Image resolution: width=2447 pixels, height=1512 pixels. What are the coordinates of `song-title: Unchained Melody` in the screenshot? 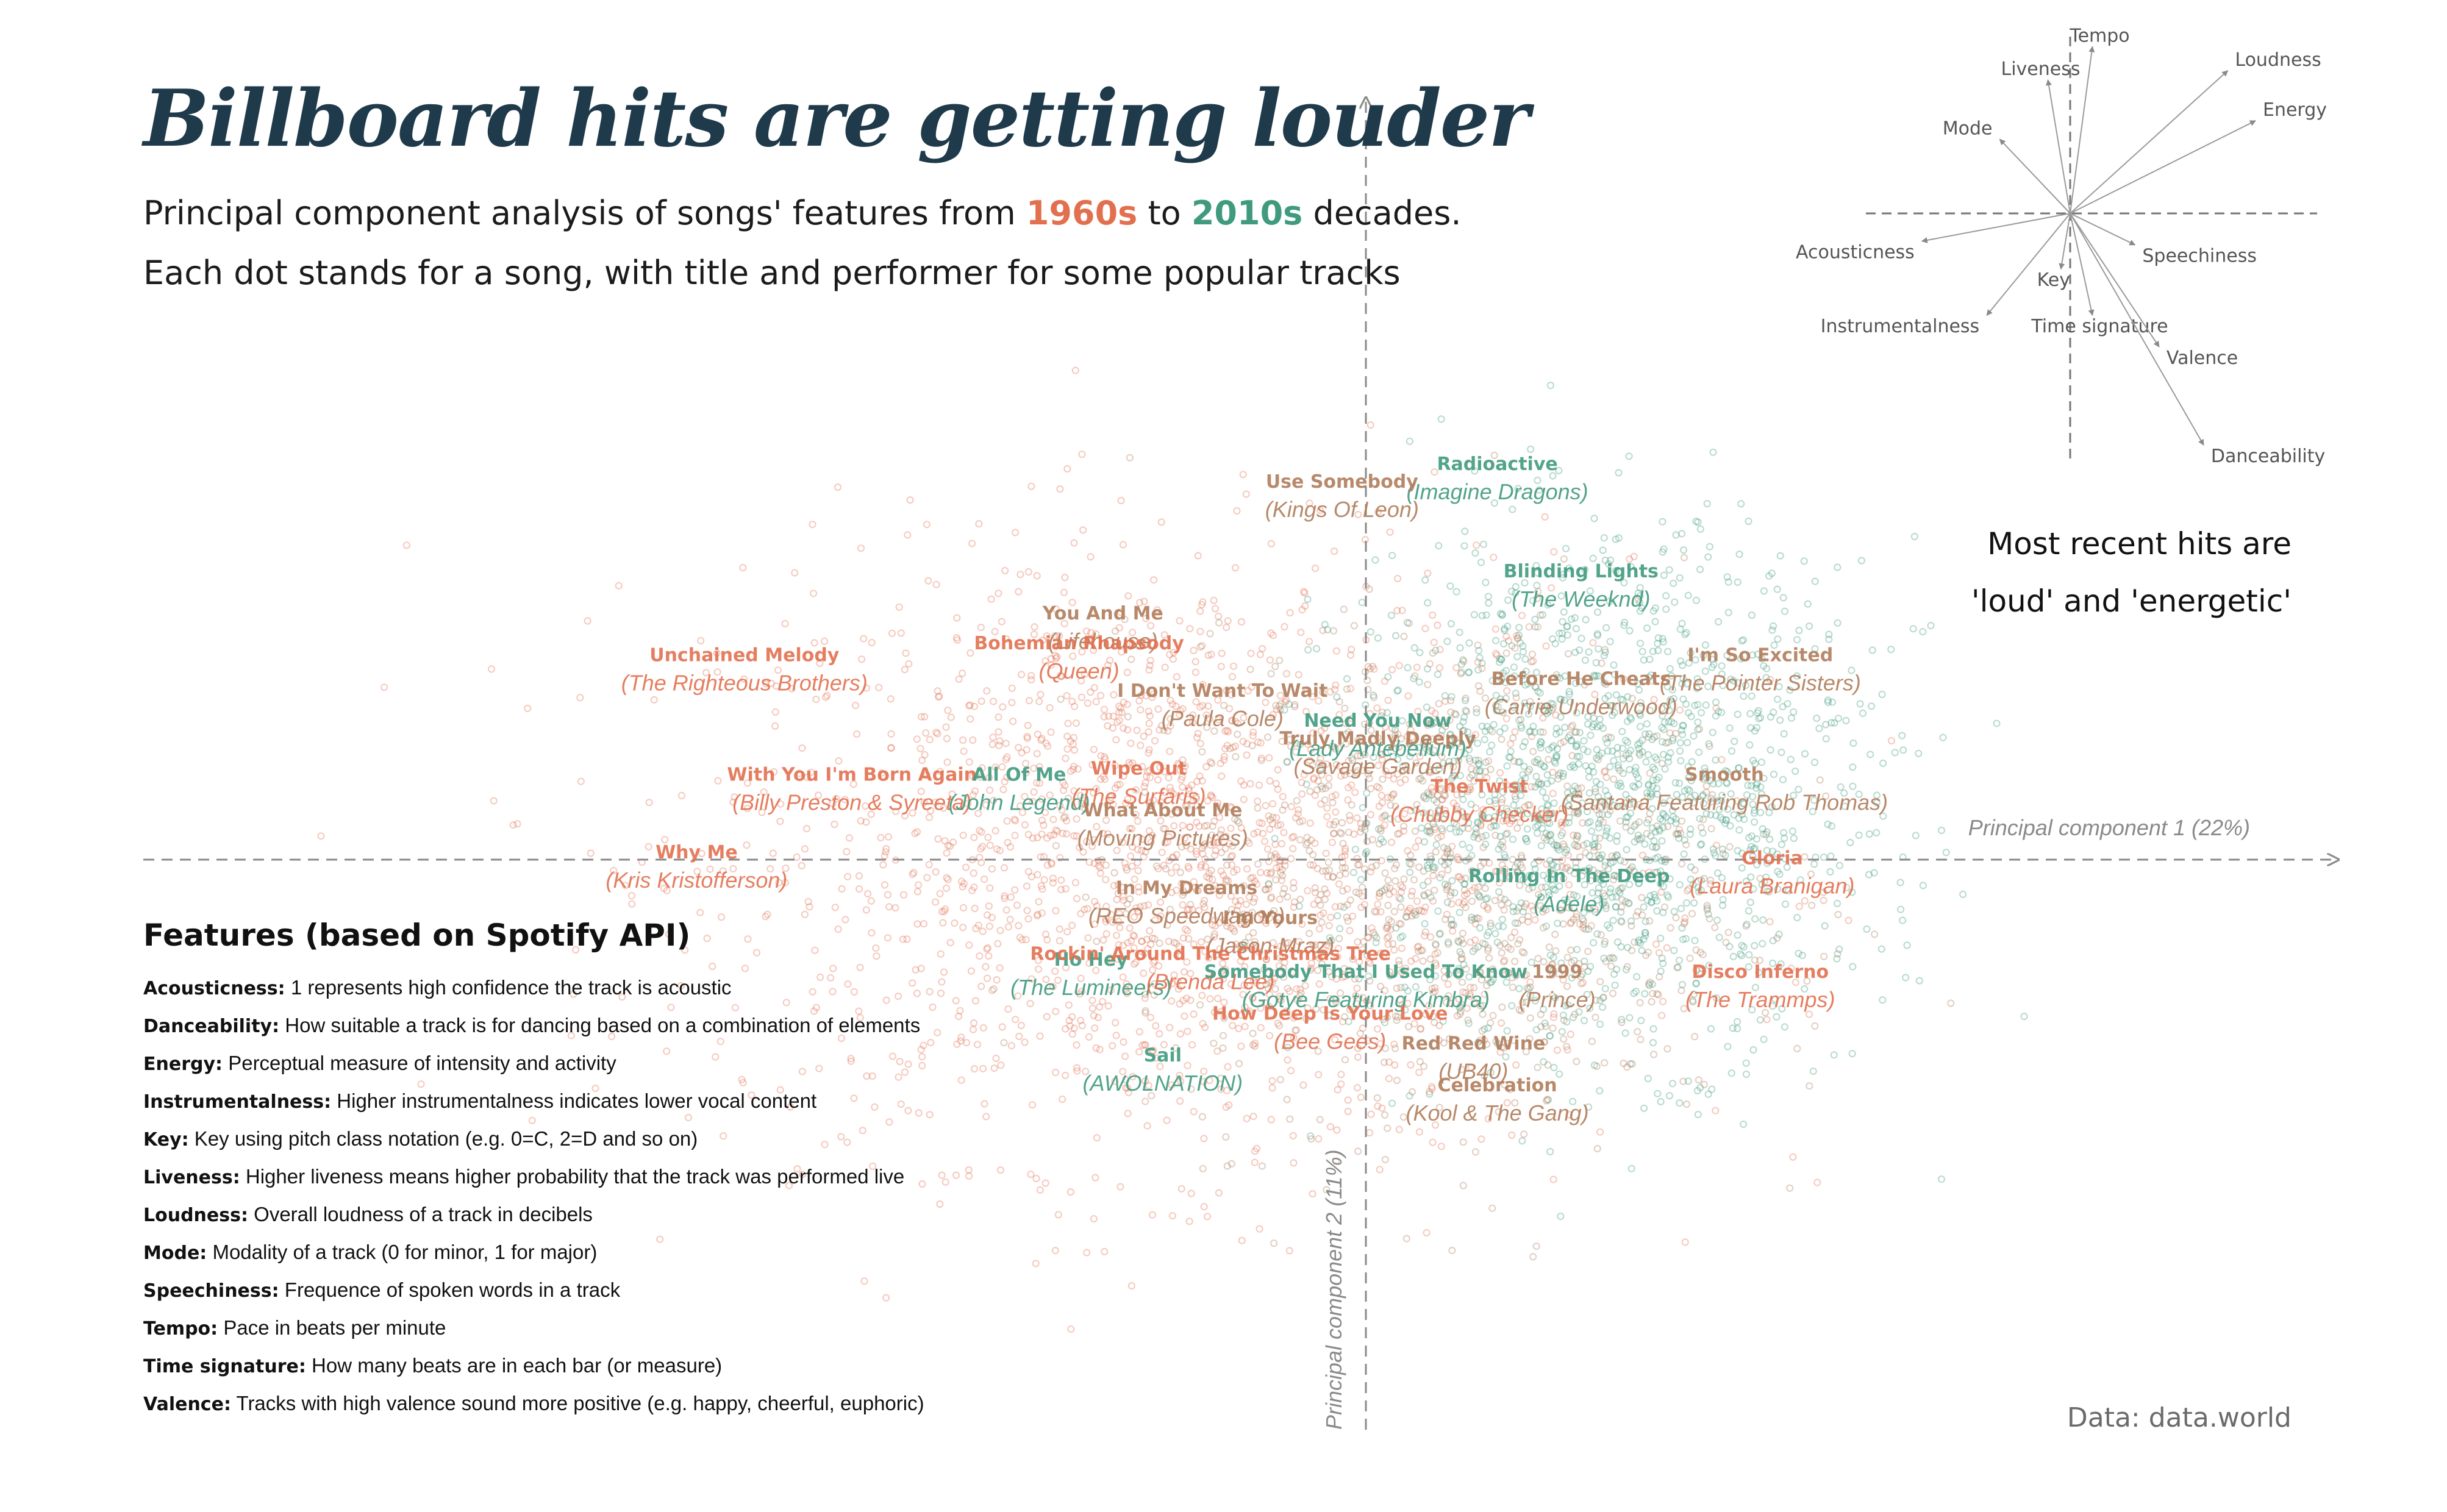 It's located at (744, 655).